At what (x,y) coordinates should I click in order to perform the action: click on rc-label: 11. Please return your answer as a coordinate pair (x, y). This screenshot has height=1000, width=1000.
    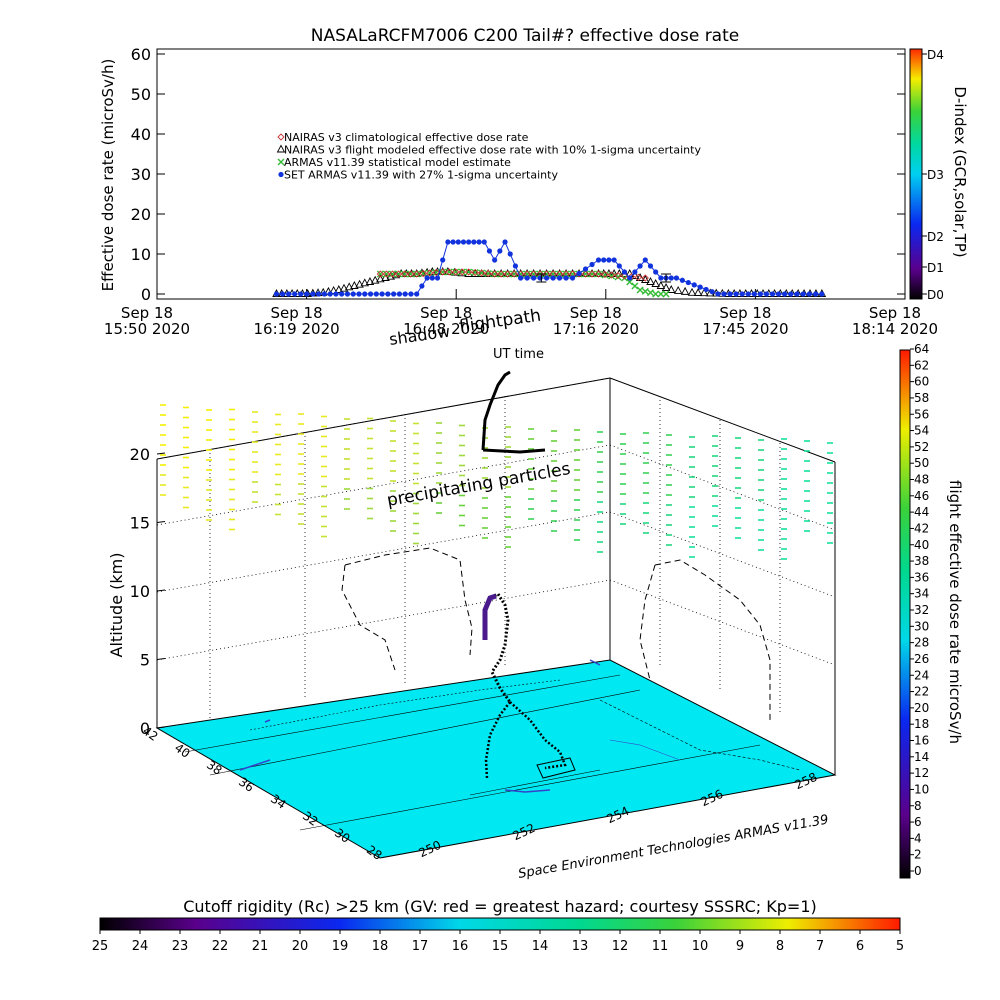
    Looking at the image, I should click on (660, 946).